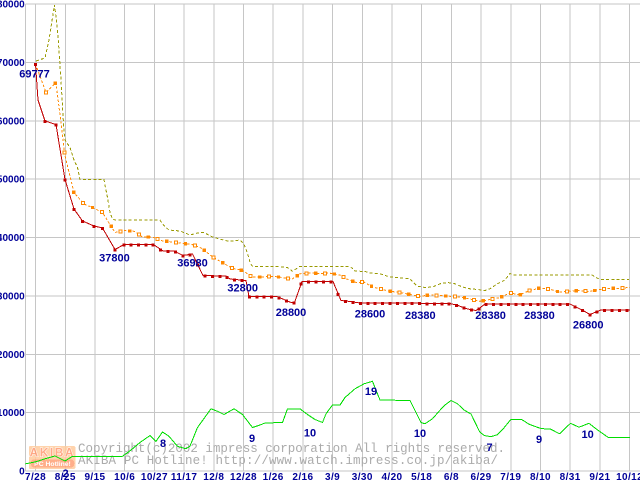 The image size is (640, 480). I want to click on svg-text: 10000, so click(12, 413).